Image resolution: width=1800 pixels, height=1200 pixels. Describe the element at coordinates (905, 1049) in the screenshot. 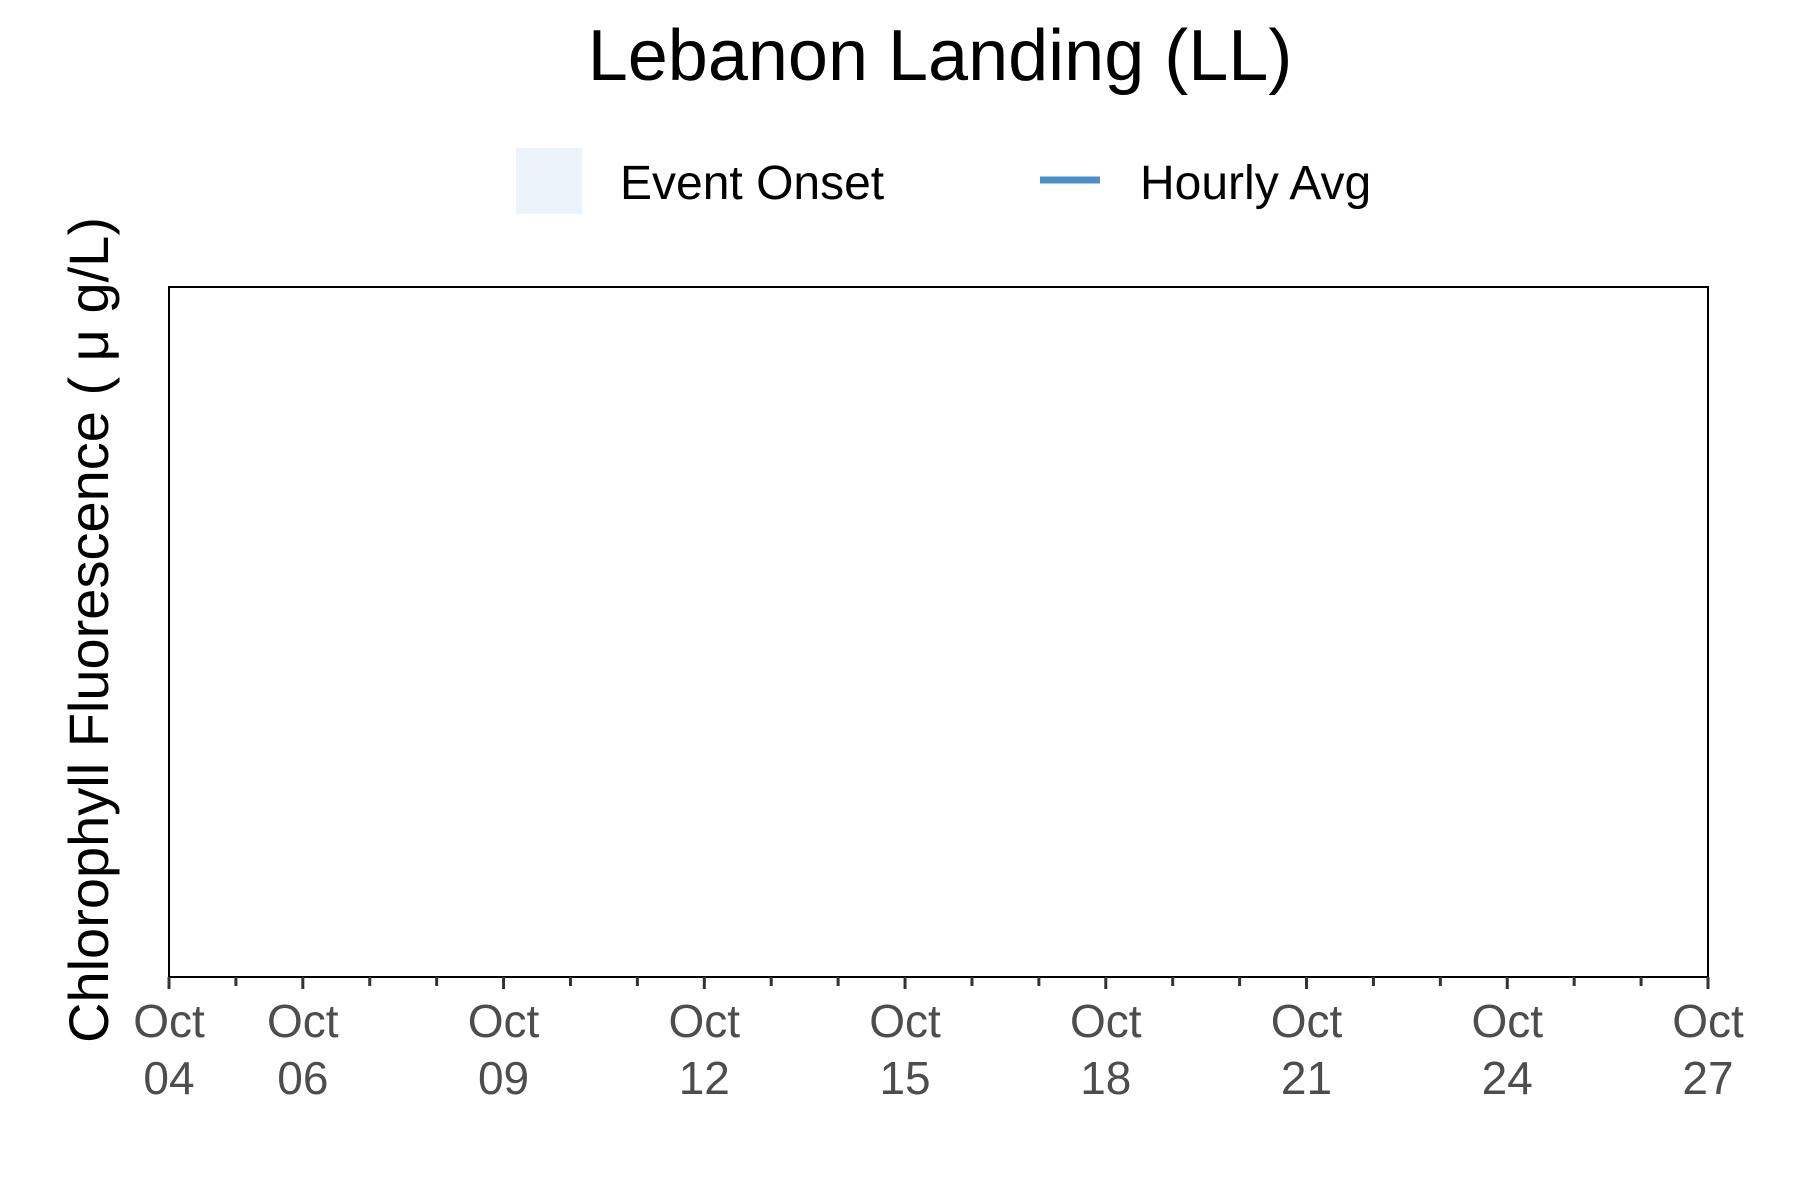

I see `x-tick-label: Oct 15` at that location.